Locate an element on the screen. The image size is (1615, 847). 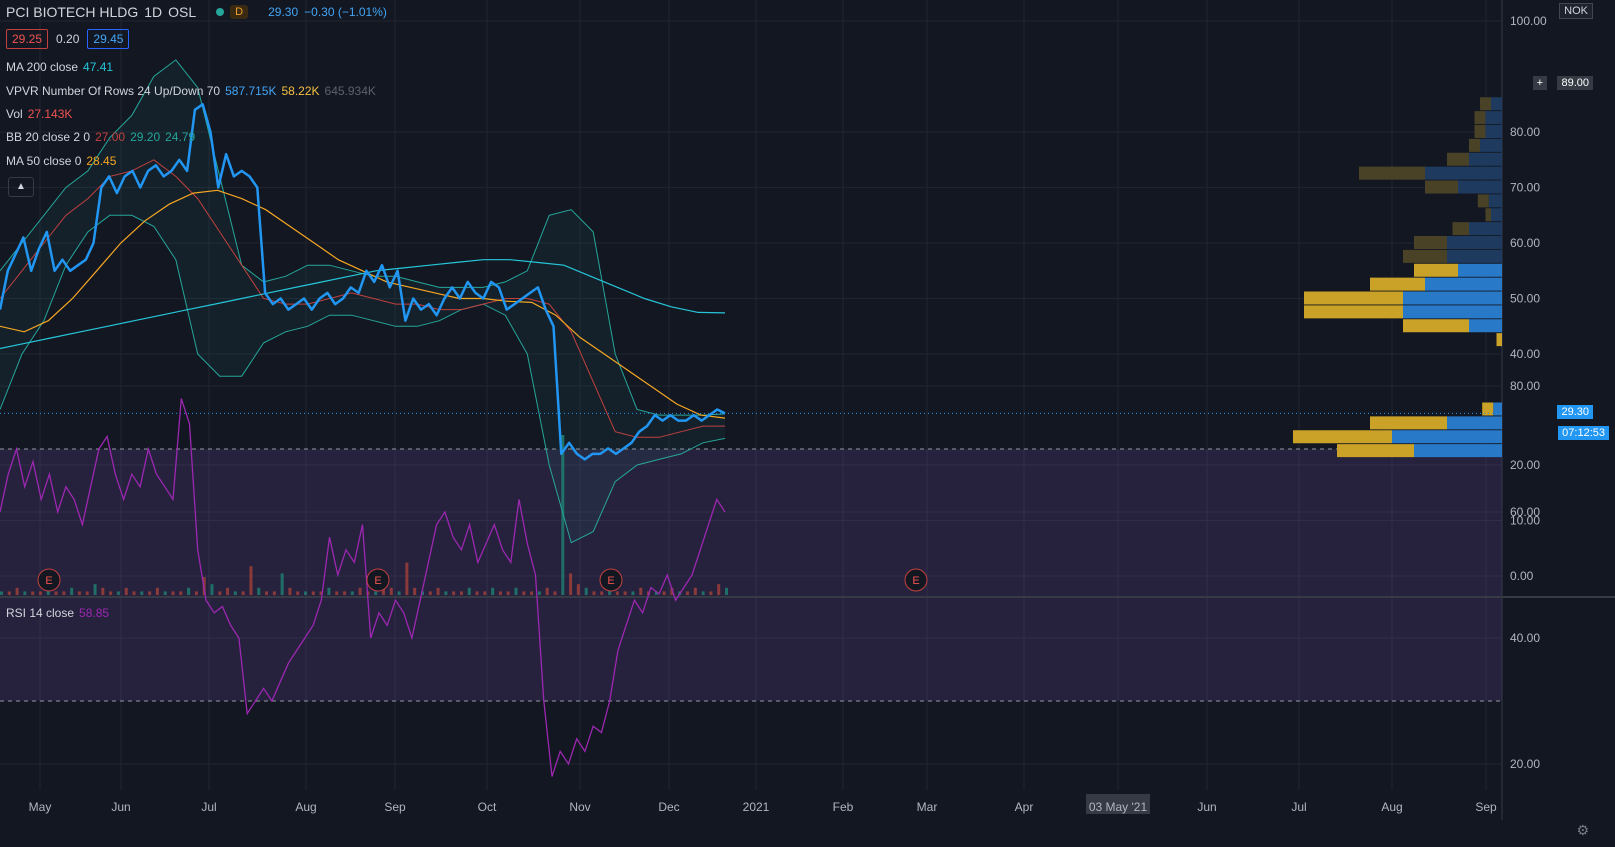
settings-gear-icon: ⚙ is located at coordinates (1582, 830).